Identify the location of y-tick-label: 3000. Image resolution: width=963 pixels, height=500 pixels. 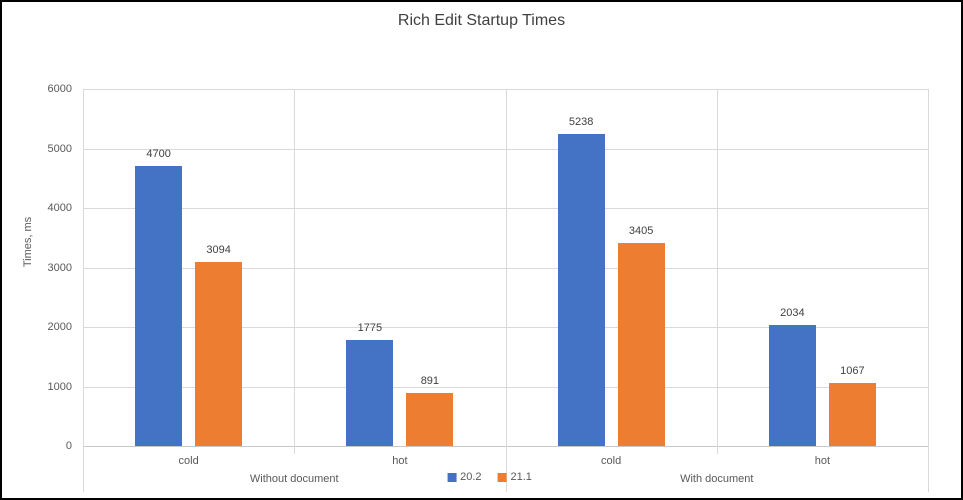
(59, 267).